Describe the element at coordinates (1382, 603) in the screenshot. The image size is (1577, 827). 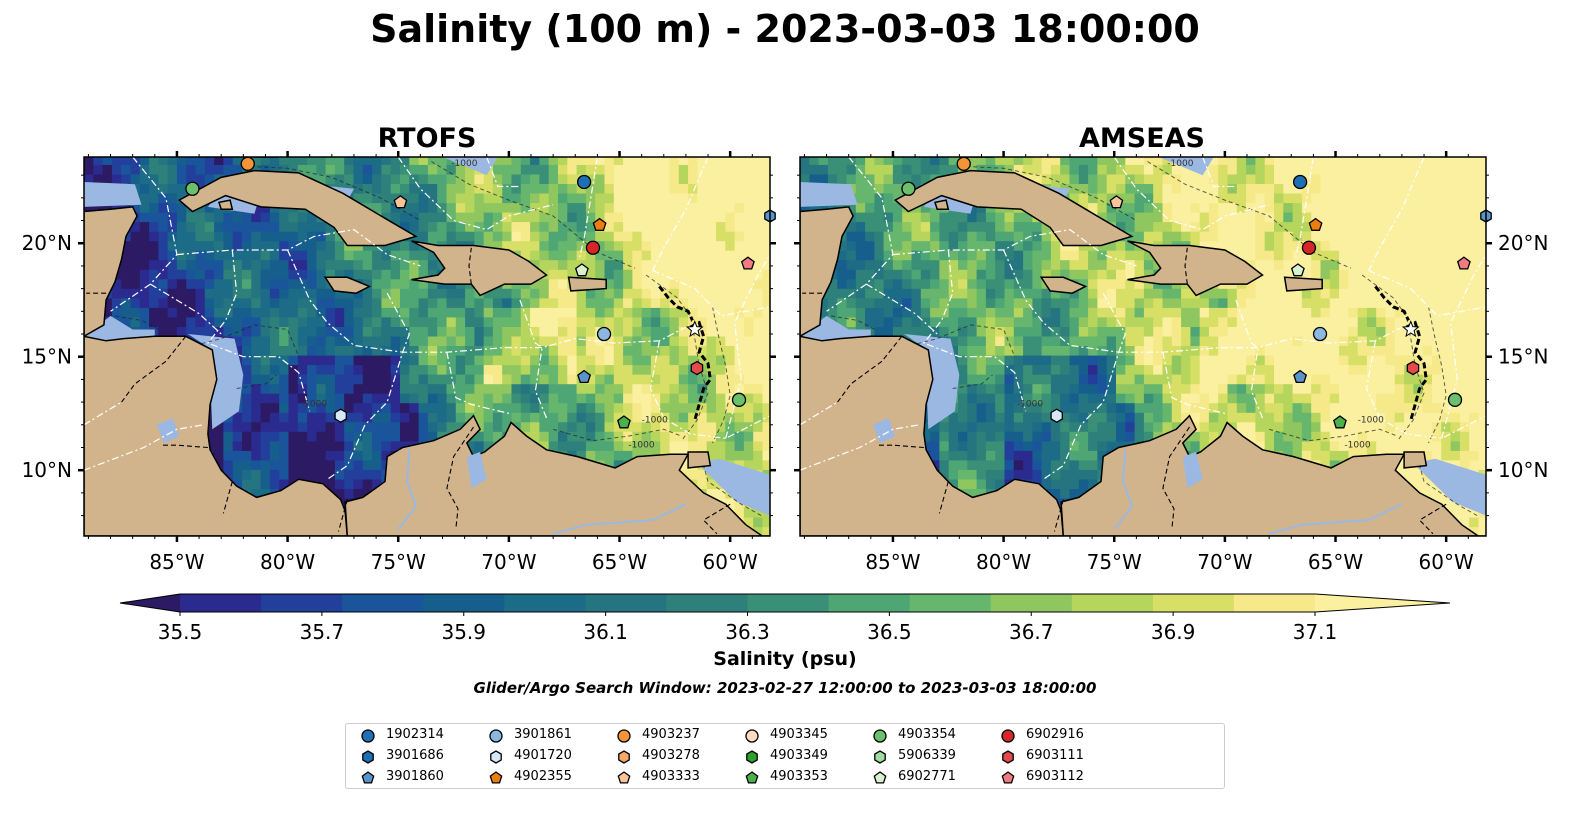
I see `colorbar-extend-high` at that location.